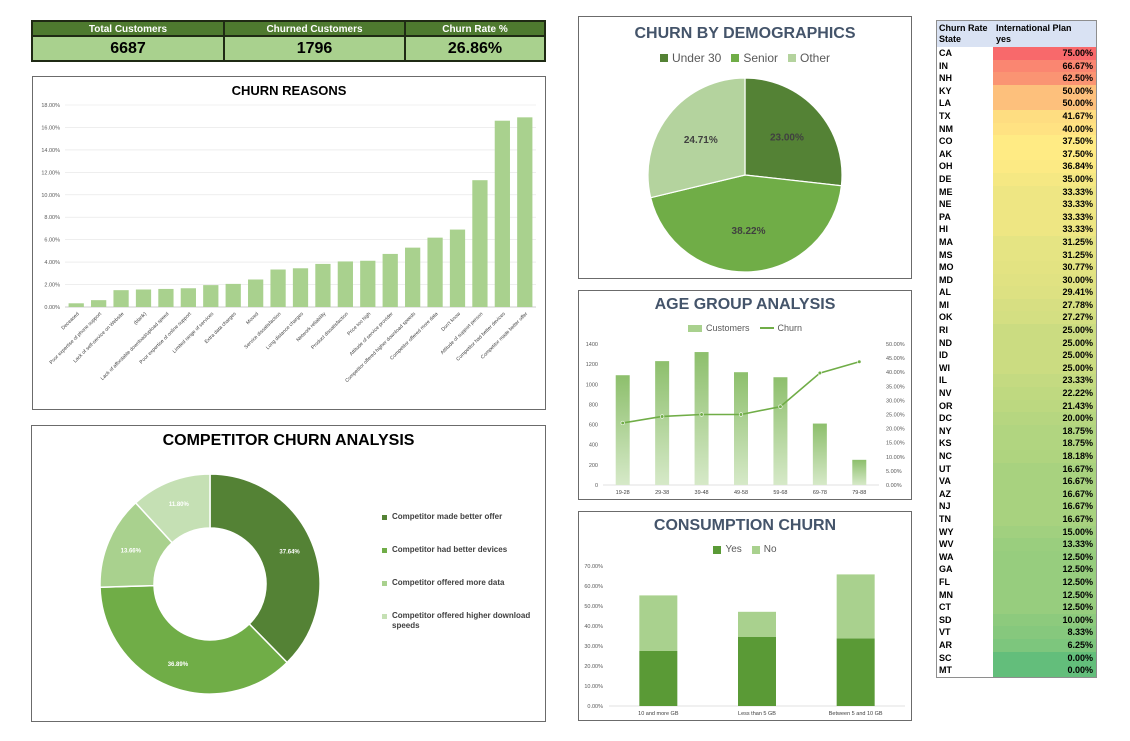 The image size is (1130, 741). I want to click on rate-cell: 75.00%, so click(1044, 53).